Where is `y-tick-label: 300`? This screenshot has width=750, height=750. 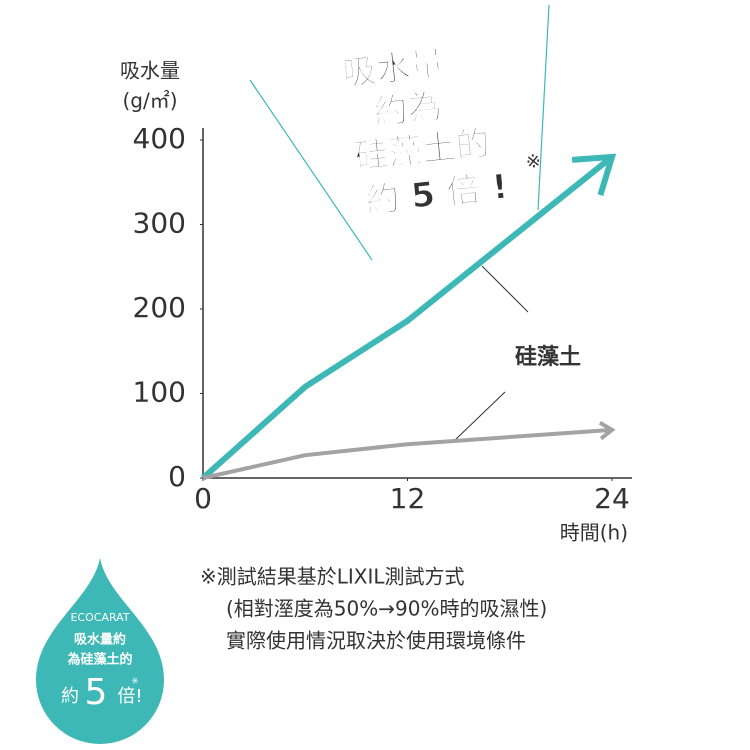 y-tick-label: 300 is located at coordinates (159, 223).